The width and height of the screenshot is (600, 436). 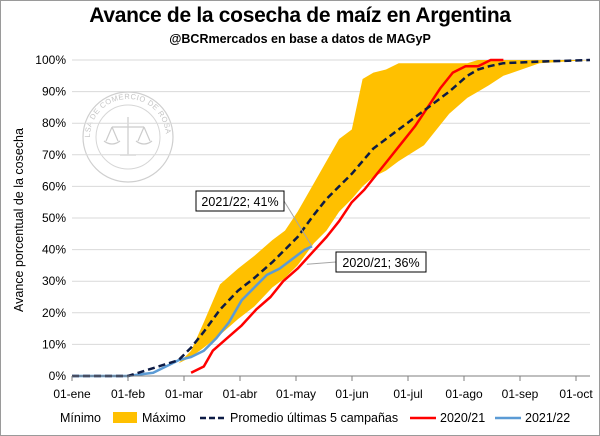 I want to click on y-tick-label: 10%, so click(x=54, y=344).